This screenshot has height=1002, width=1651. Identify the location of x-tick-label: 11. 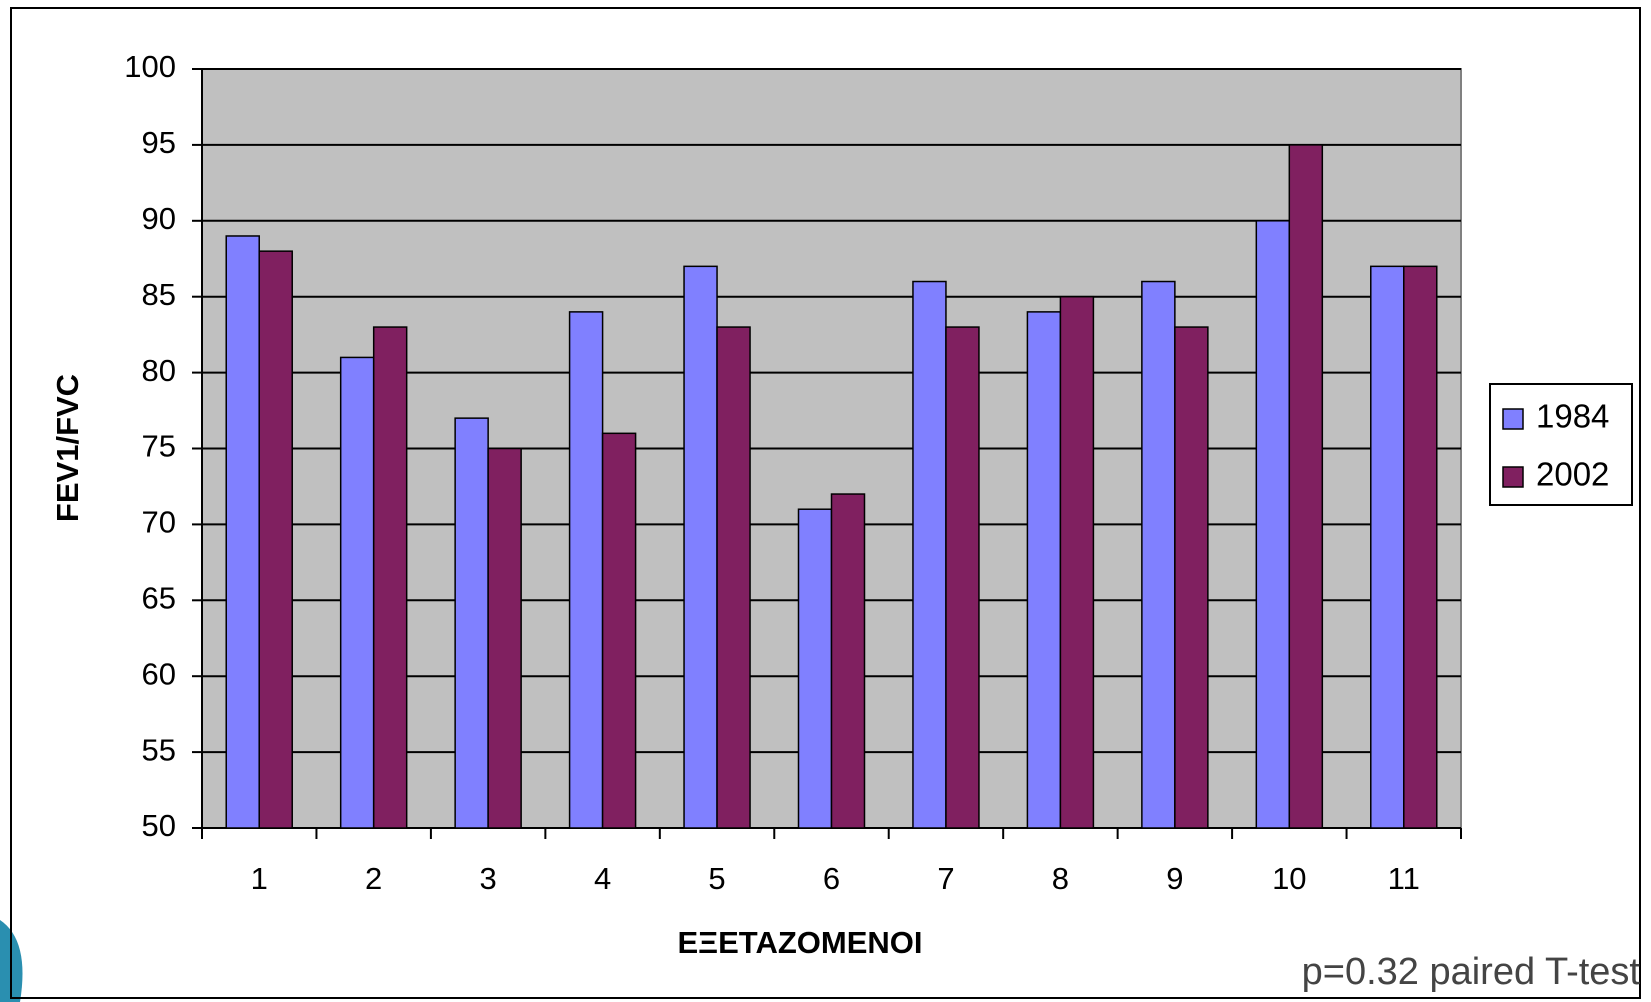
(1404, 878).